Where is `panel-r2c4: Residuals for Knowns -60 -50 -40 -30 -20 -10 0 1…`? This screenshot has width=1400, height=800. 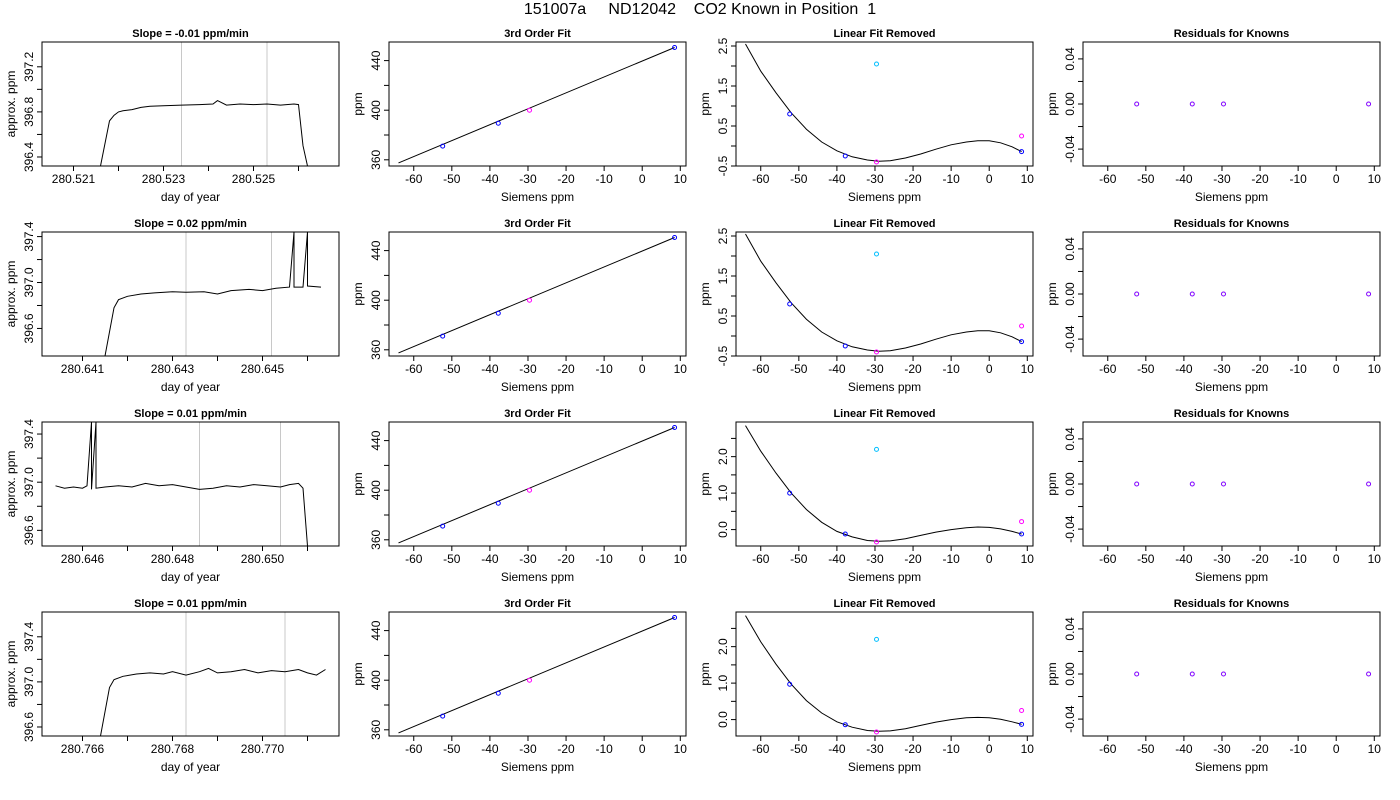
panel-r2c4: Residuals for Knowns -60 -50 -40 -30 -20 -10 0 1… is located at coordinates (1213, 306).